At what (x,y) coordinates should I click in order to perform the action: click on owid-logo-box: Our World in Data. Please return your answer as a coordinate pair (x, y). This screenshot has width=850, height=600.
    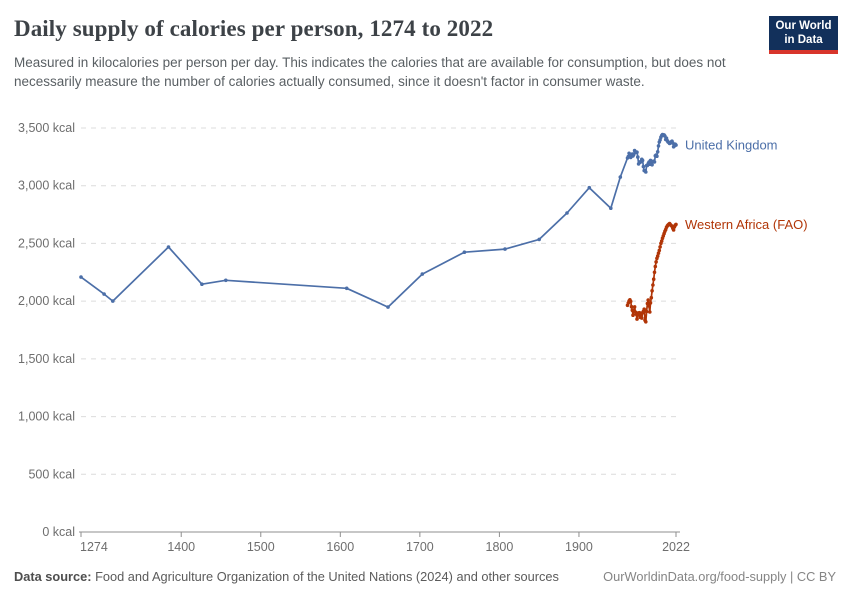
    Looking at the image, I should click on (803, 33).